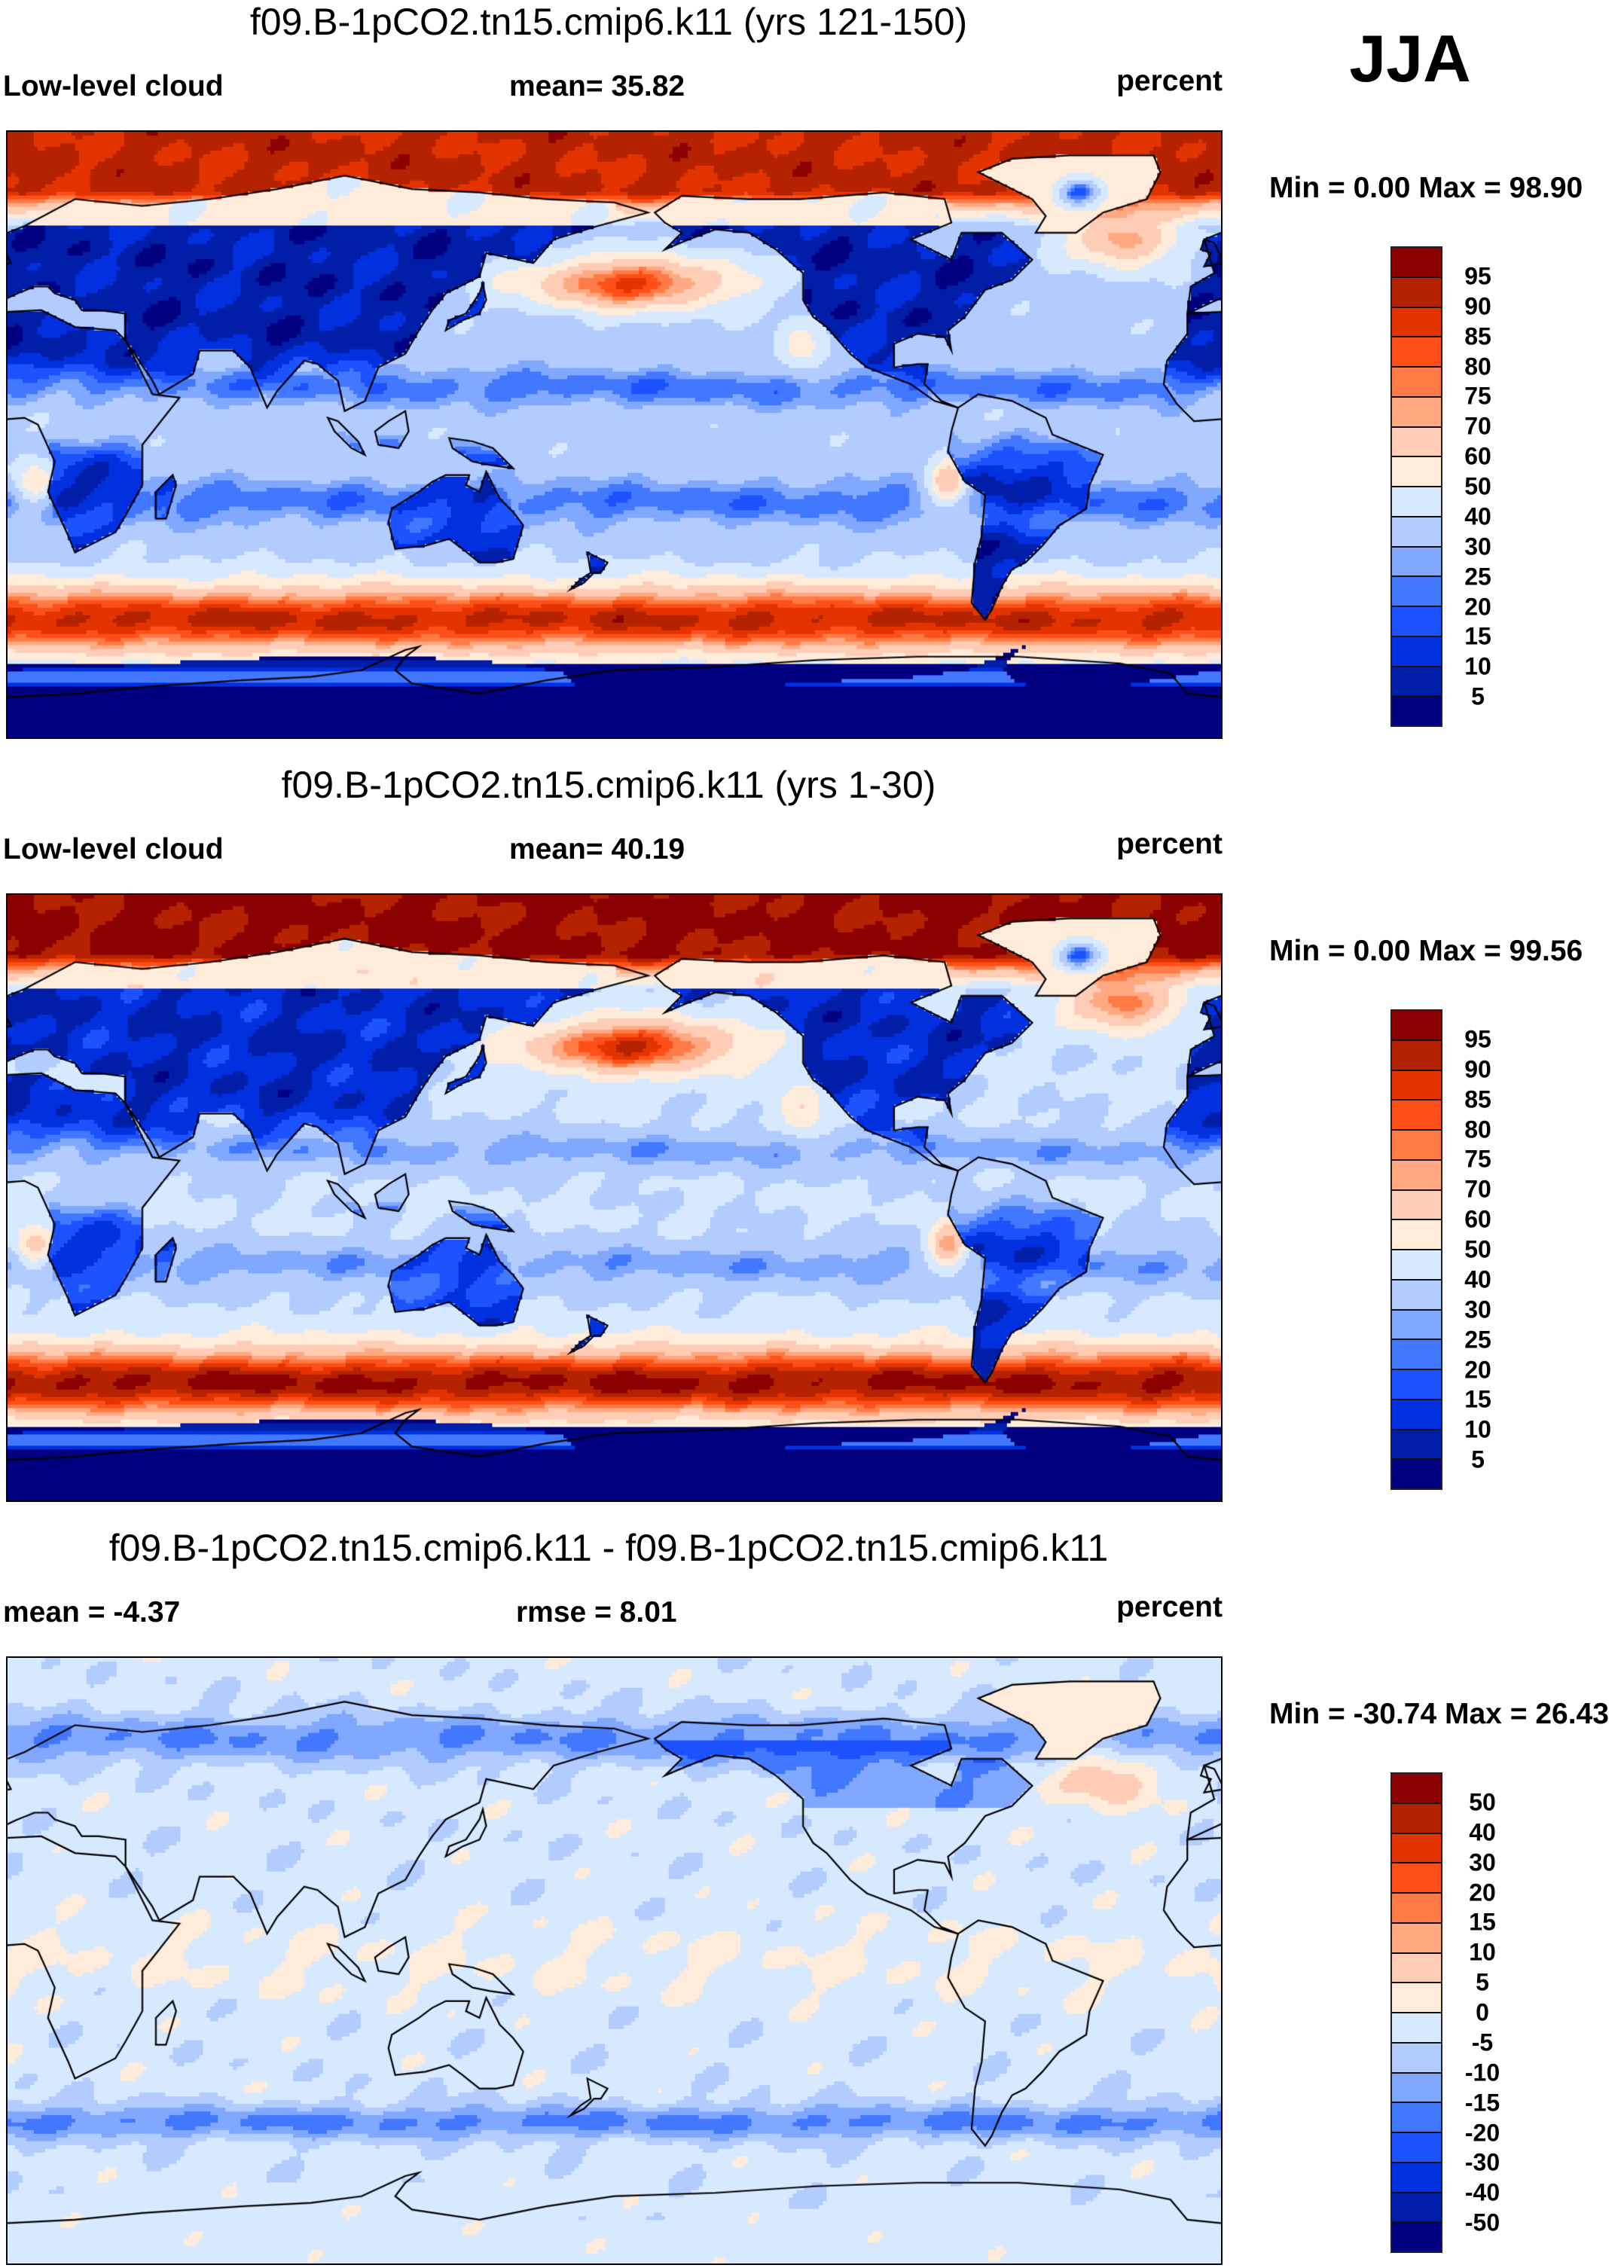 The width and height of the screenshot is (1624, 2268). What do you see at coordinates (1482, 2132) in the screenshot?
I see `colorbar-tick-label: -20` at bounding box center [1482, 2132].